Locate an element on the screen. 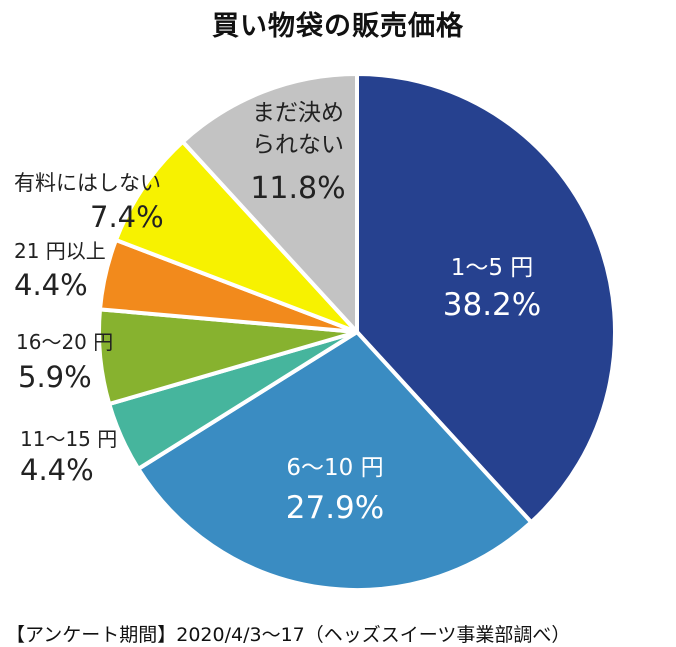  slice-percent-5: 7.4% is located at coordinates (127, 217).